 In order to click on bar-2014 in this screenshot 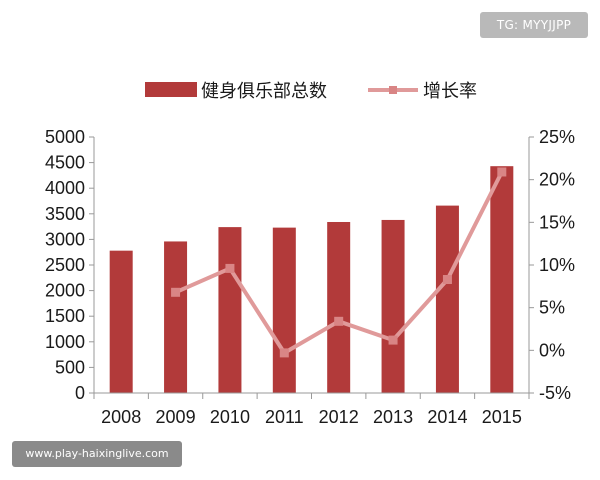, I will do `click(447, 299)`.